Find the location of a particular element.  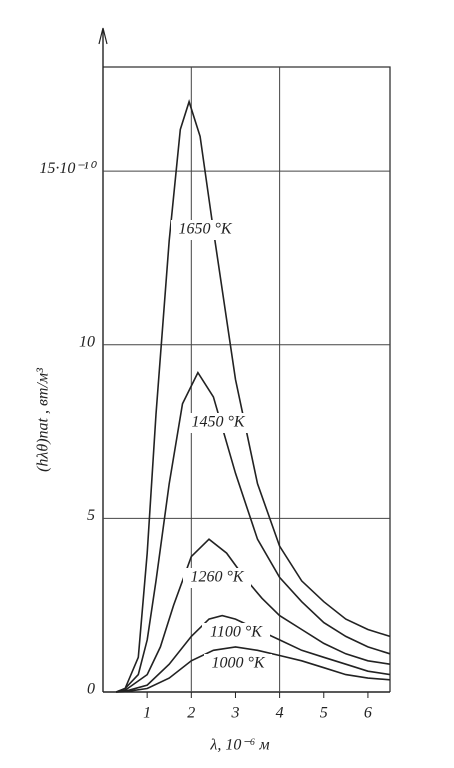

x-tick-label: 3 is located at coordinates (234, 713).